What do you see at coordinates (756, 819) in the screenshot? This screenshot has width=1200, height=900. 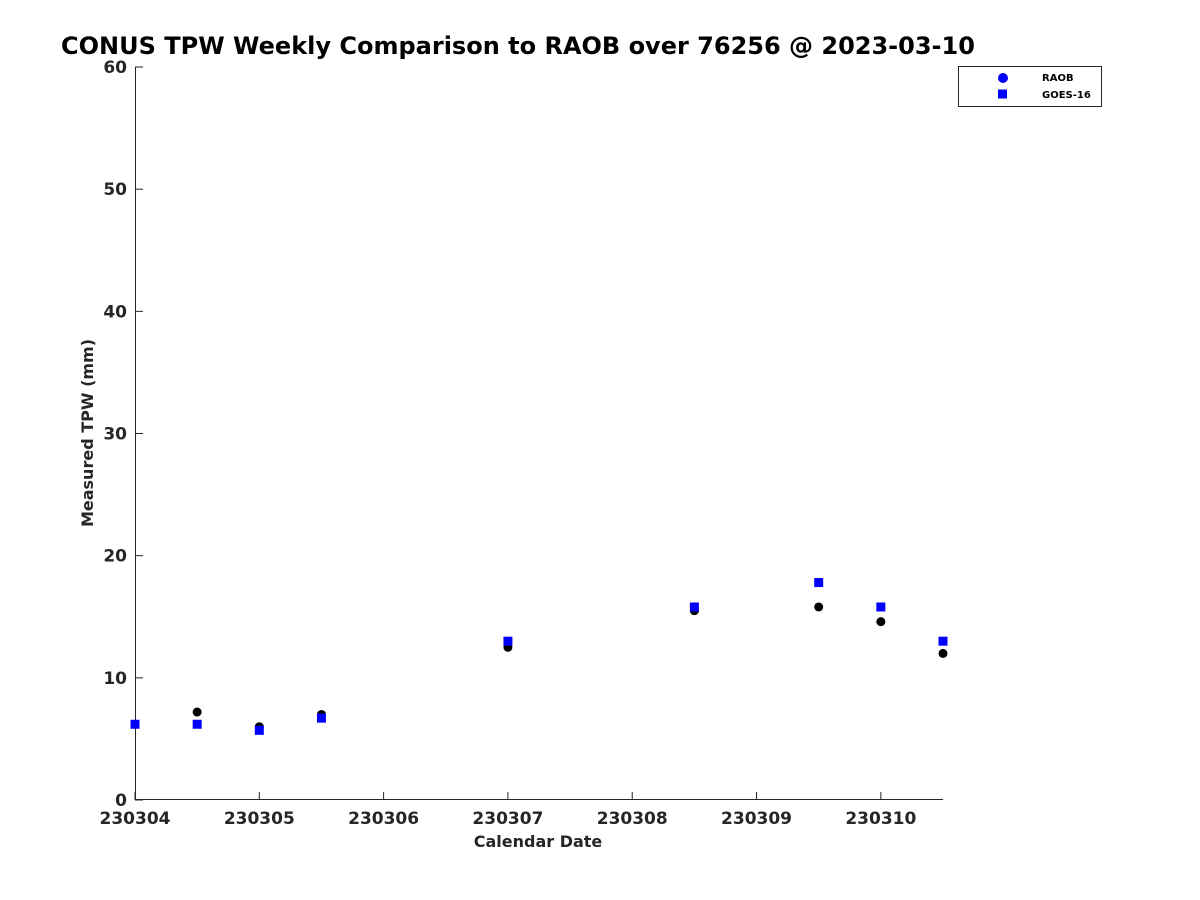 I see `x-tick-label: 230309` at bounding box center [756, 819].